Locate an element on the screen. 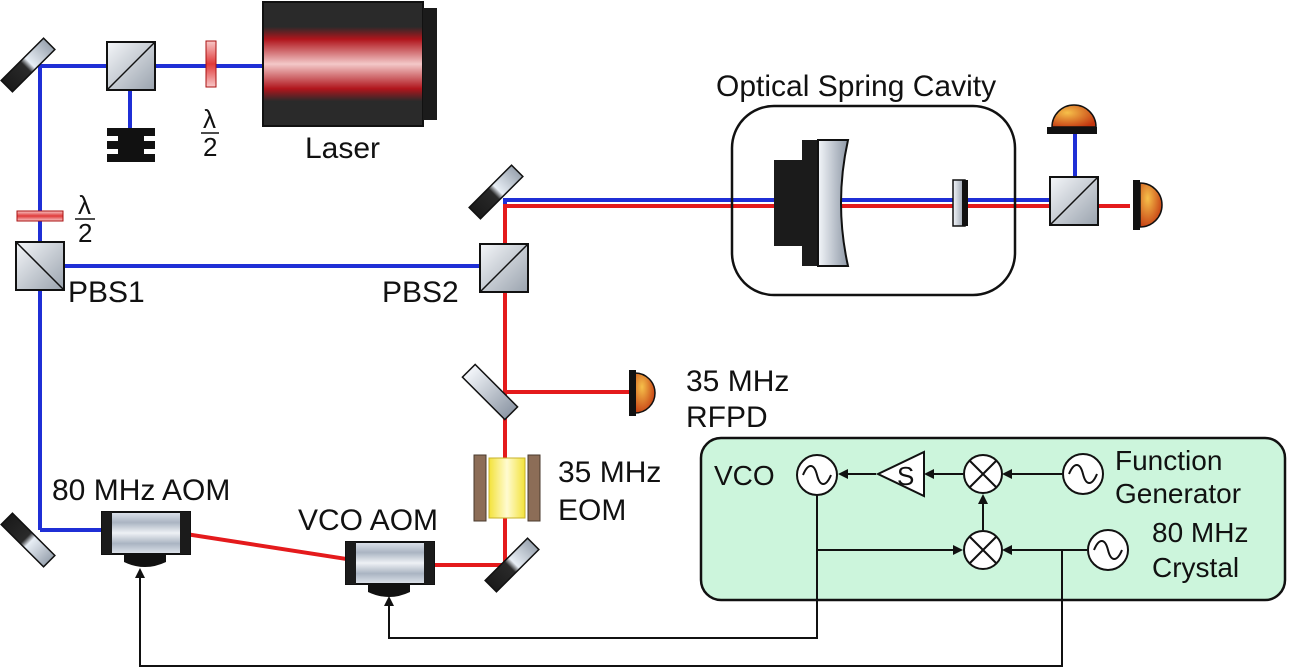  servo-label: S is located at coordinates (905, 476).